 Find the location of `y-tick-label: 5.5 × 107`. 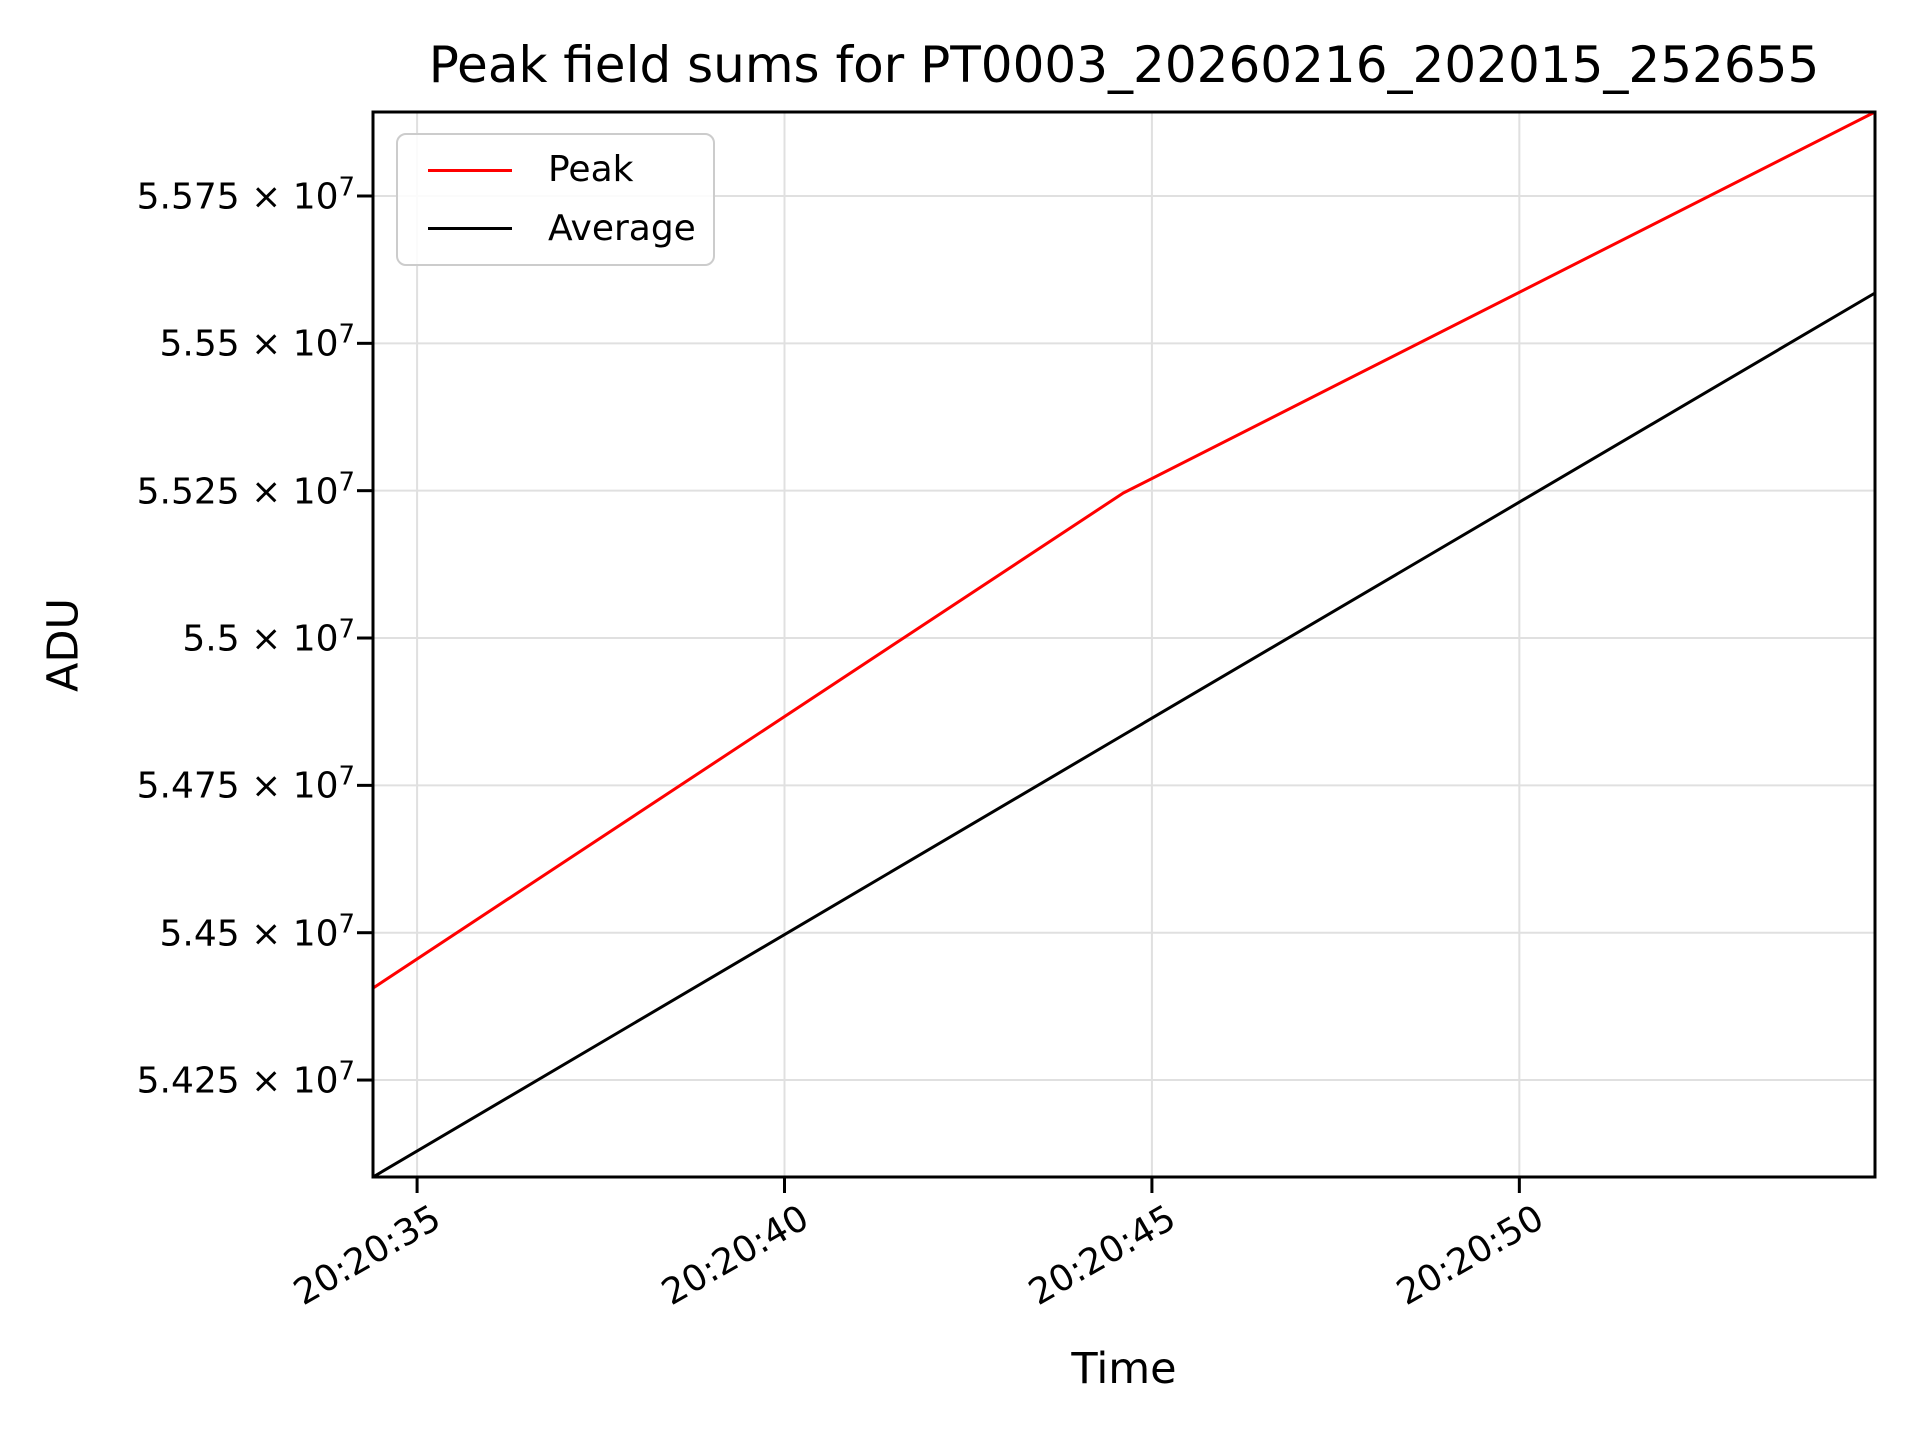

y-tick-label: 5.5 × 107 is located at coordinates (268, 637).